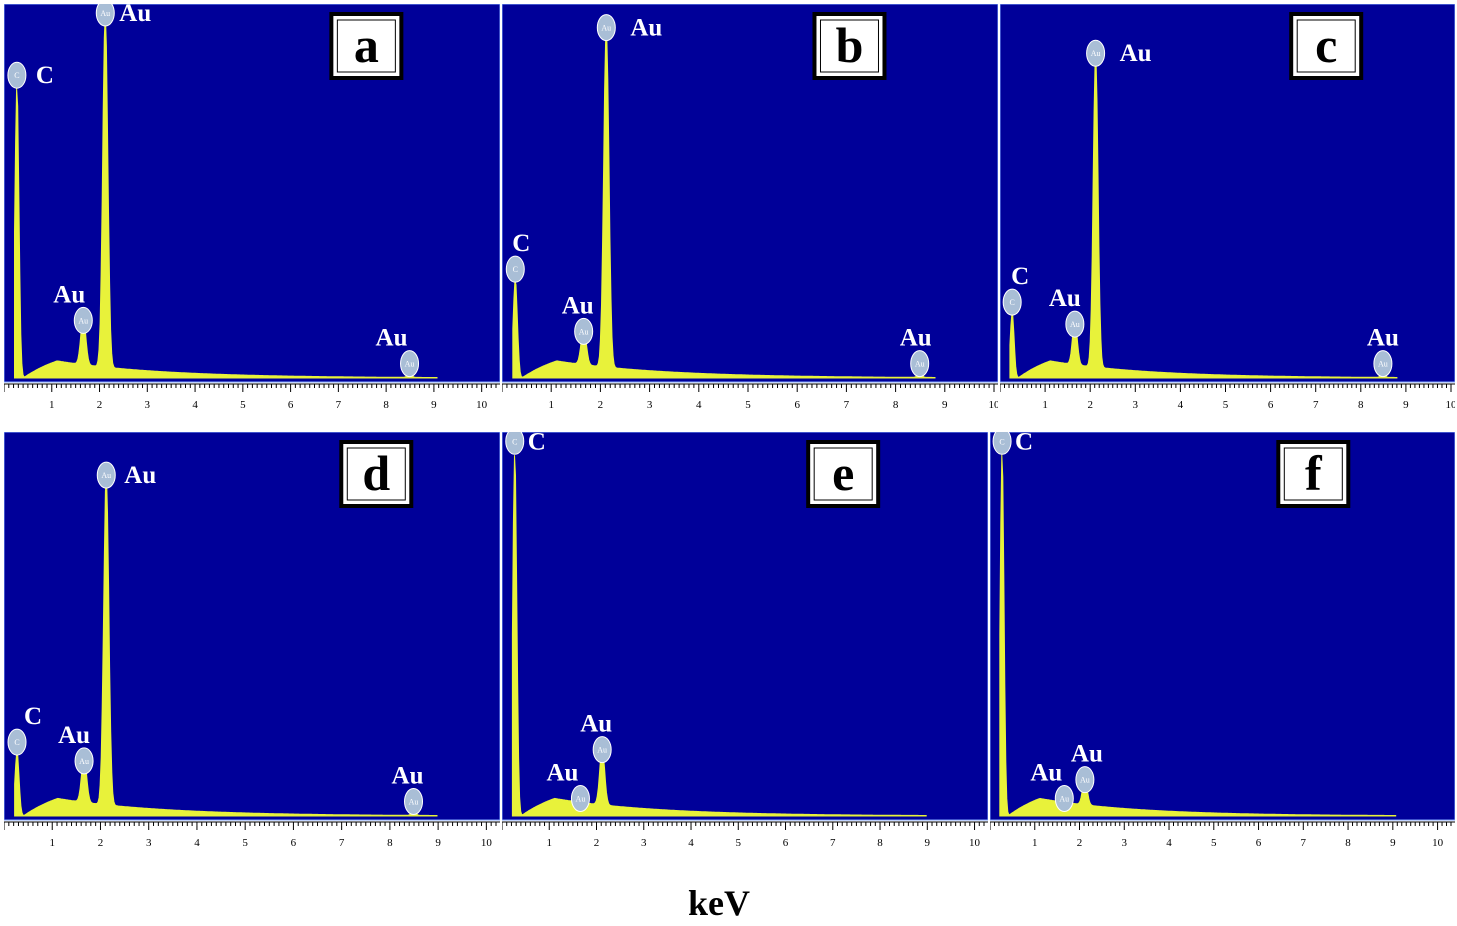 The height and width of the screenshot is (926, 1457). I want to click on panel-letter: a, so click(366, 45).